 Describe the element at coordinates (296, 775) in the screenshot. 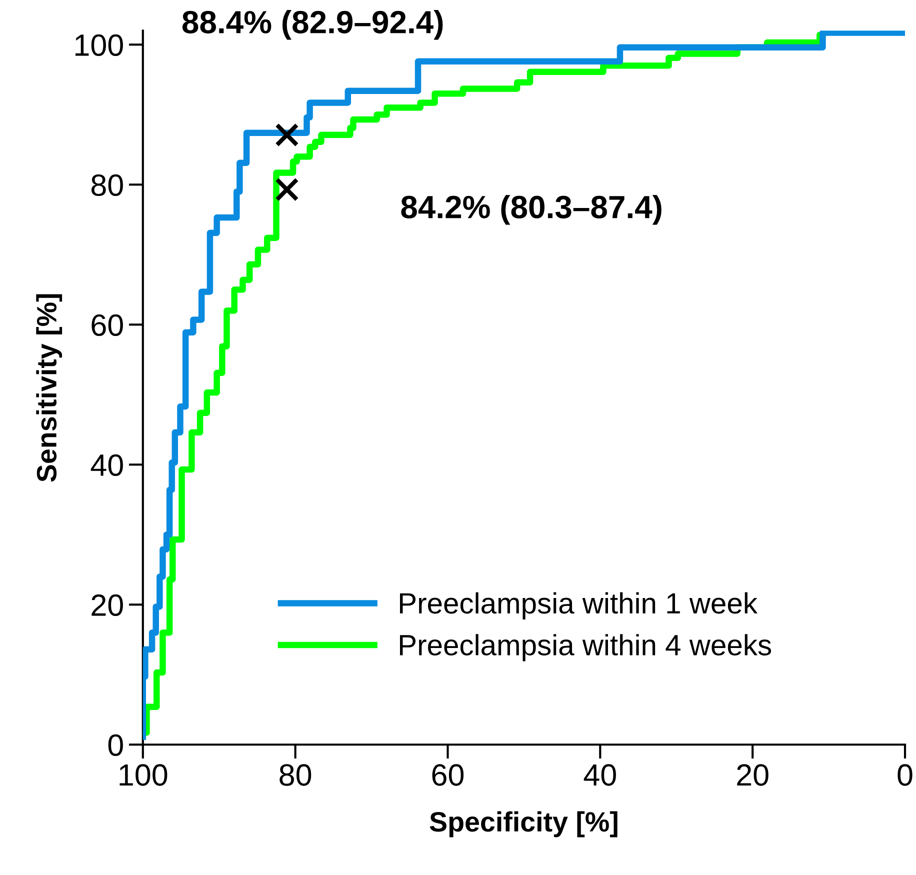

I see `x-tick-label: 80` at that location.